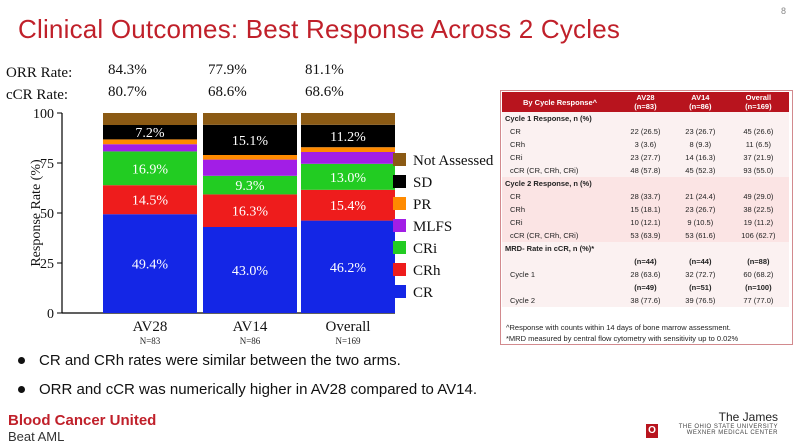 Image resolution: width=800 pixels, height=448 pixels. Describe the element at coordinates (700, 102) in the screenshot. I see `table-header-av14: AV14 (n=86)` at that location.